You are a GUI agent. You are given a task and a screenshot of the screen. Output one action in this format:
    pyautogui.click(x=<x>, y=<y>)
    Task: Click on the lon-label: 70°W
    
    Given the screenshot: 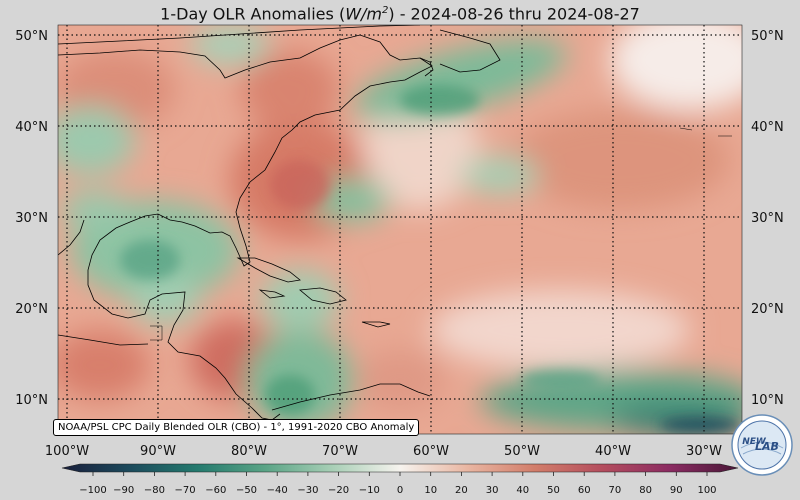 What is the action you would take?
    pyautogui.click(x=340, y=451)
    